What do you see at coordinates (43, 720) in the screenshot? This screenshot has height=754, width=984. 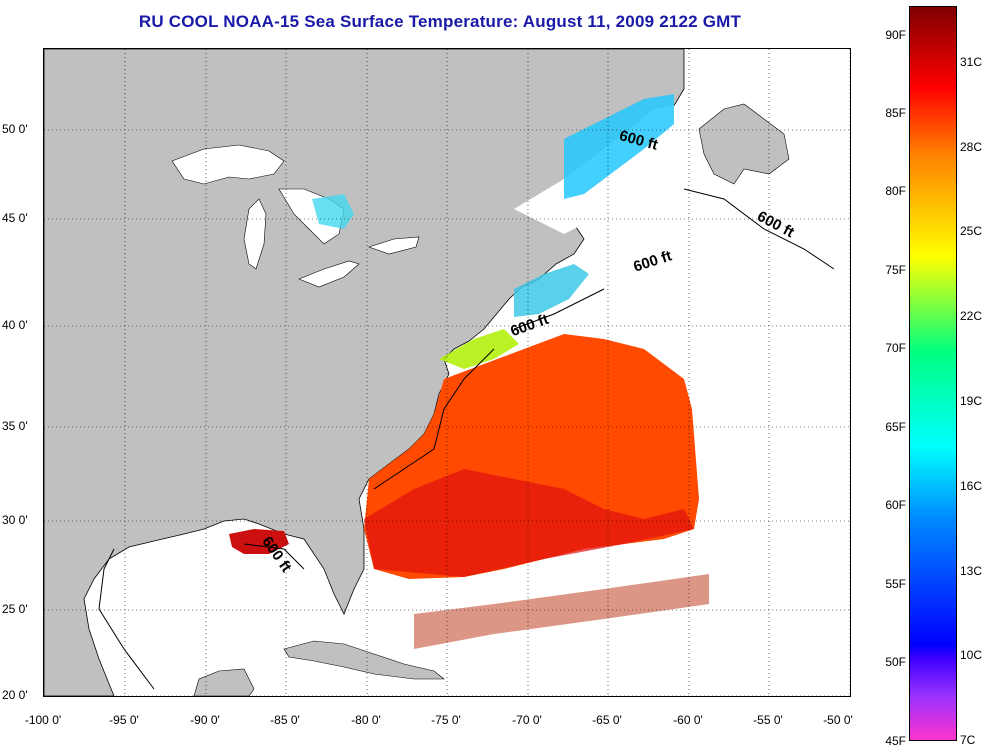 I see `lon-label: -100 0'` at bounding box center [43, 720].